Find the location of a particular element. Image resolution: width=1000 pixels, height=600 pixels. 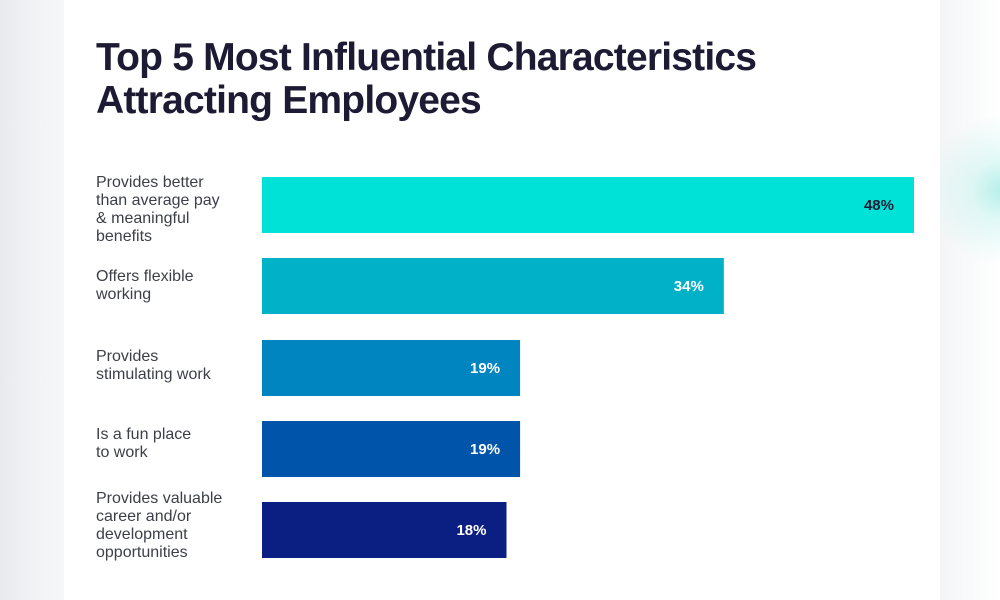

background-left is located at coordinates (32, 300).